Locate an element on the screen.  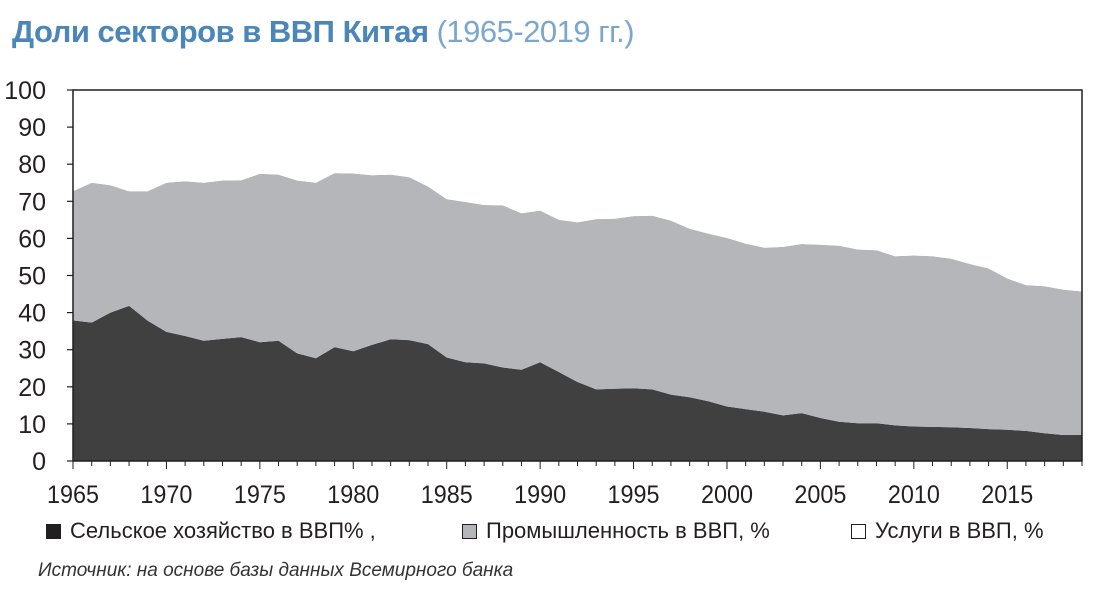
legend-item-industry: Промышленность в ВВП, % is located at coordinates (616, 531).